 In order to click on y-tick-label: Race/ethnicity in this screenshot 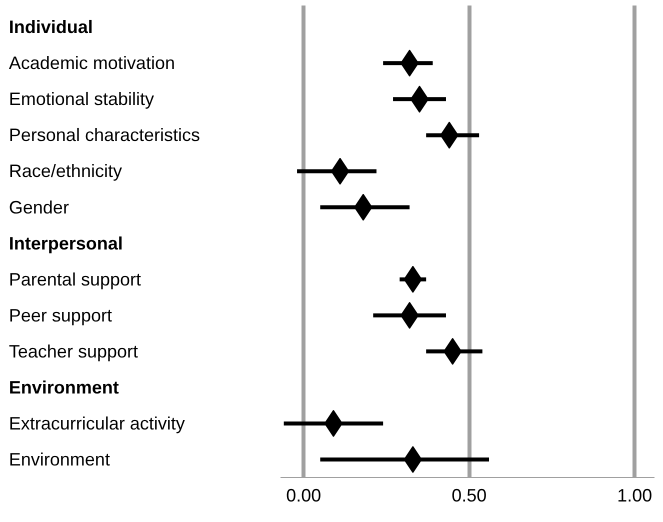, I will do `click(65, 171)`.